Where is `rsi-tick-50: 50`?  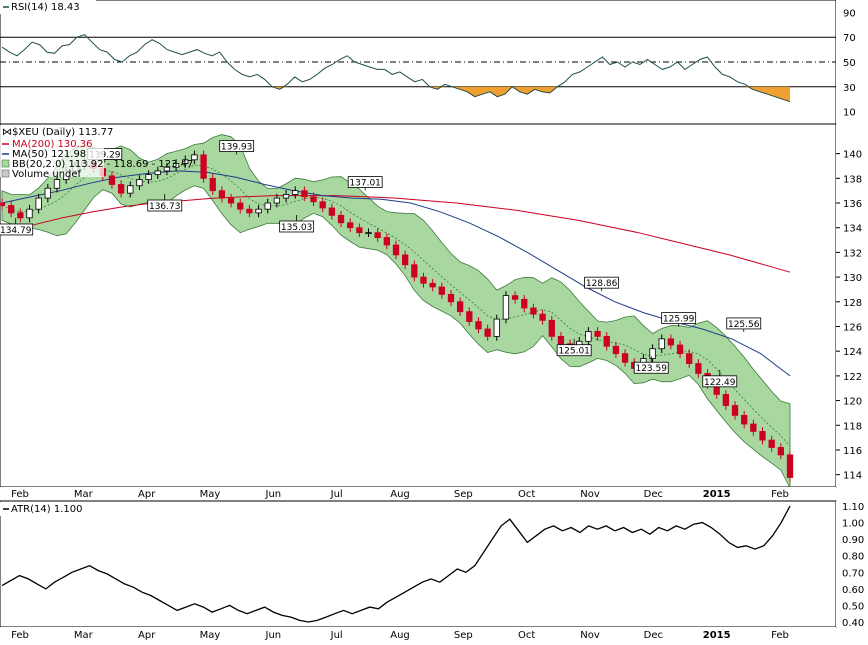
rsi-tick-50: 50 is located at coordinates (849, 63).